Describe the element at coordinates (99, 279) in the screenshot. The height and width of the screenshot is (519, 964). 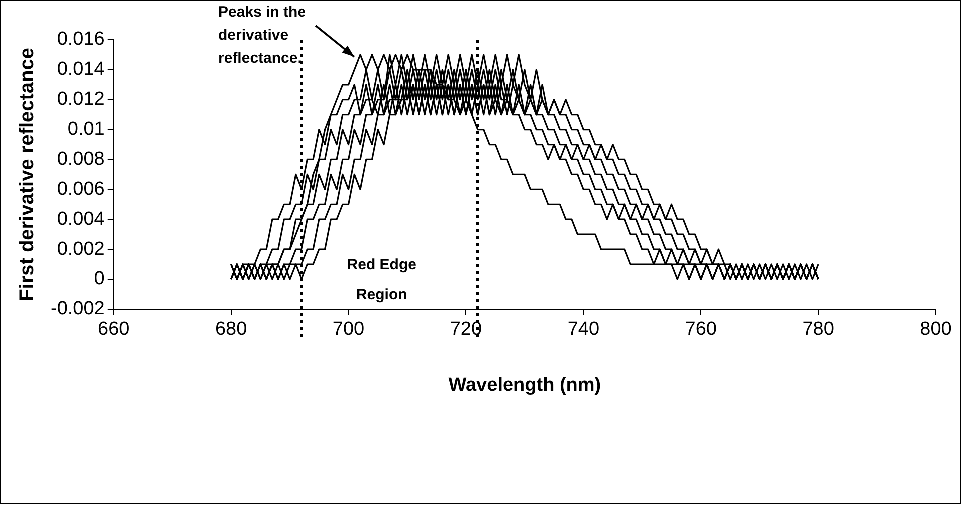
I see `y-tick-label: 0` at that location.